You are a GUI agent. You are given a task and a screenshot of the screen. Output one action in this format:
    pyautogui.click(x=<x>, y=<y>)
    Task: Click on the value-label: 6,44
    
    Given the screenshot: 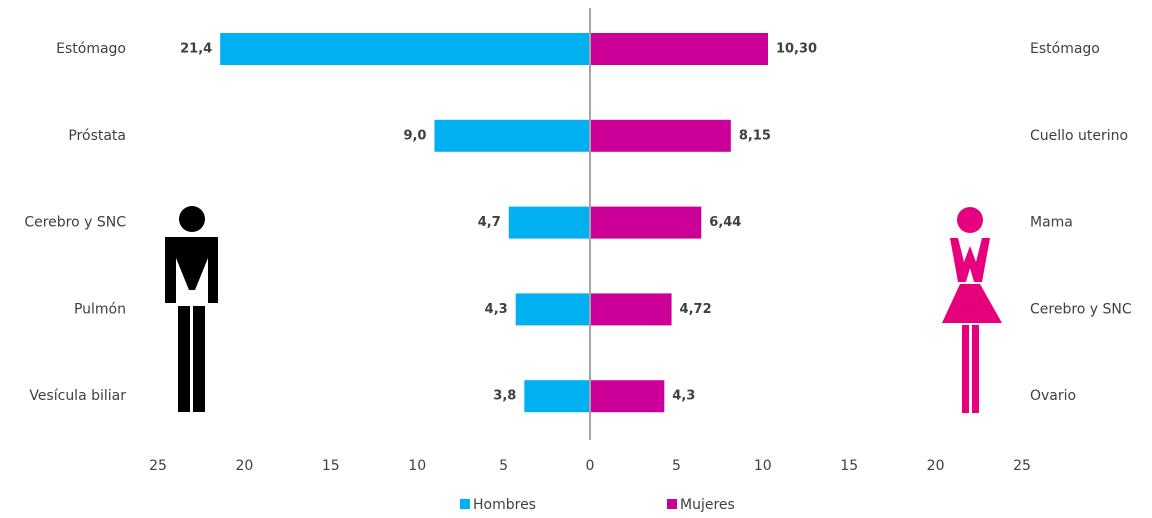 What is the action you would take?
    pyautogui.click(x=725, y=222)
    